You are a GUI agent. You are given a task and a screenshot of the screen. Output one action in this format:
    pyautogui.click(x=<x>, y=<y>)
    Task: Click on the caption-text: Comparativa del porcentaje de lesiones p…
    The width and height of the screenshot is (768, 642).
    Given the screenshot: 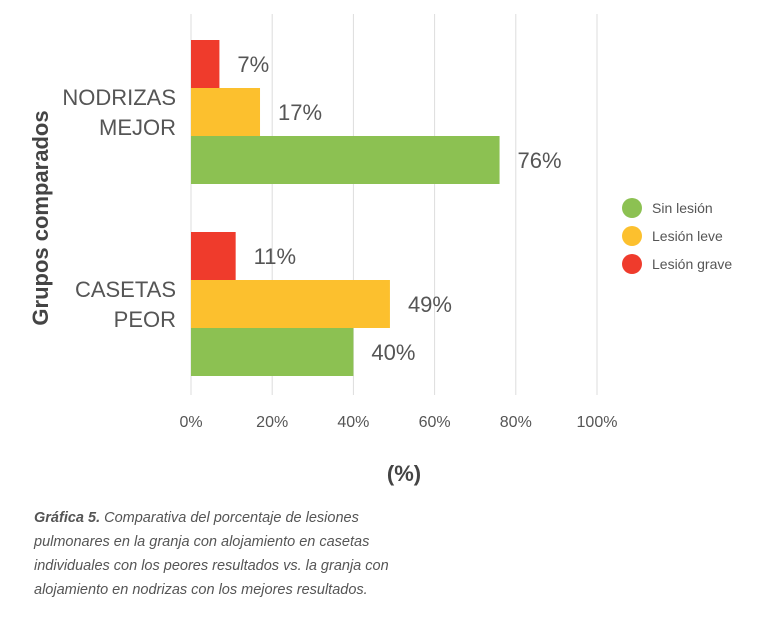 What is the action you would take?
    pyautogui.click(x=211, y=554)
    